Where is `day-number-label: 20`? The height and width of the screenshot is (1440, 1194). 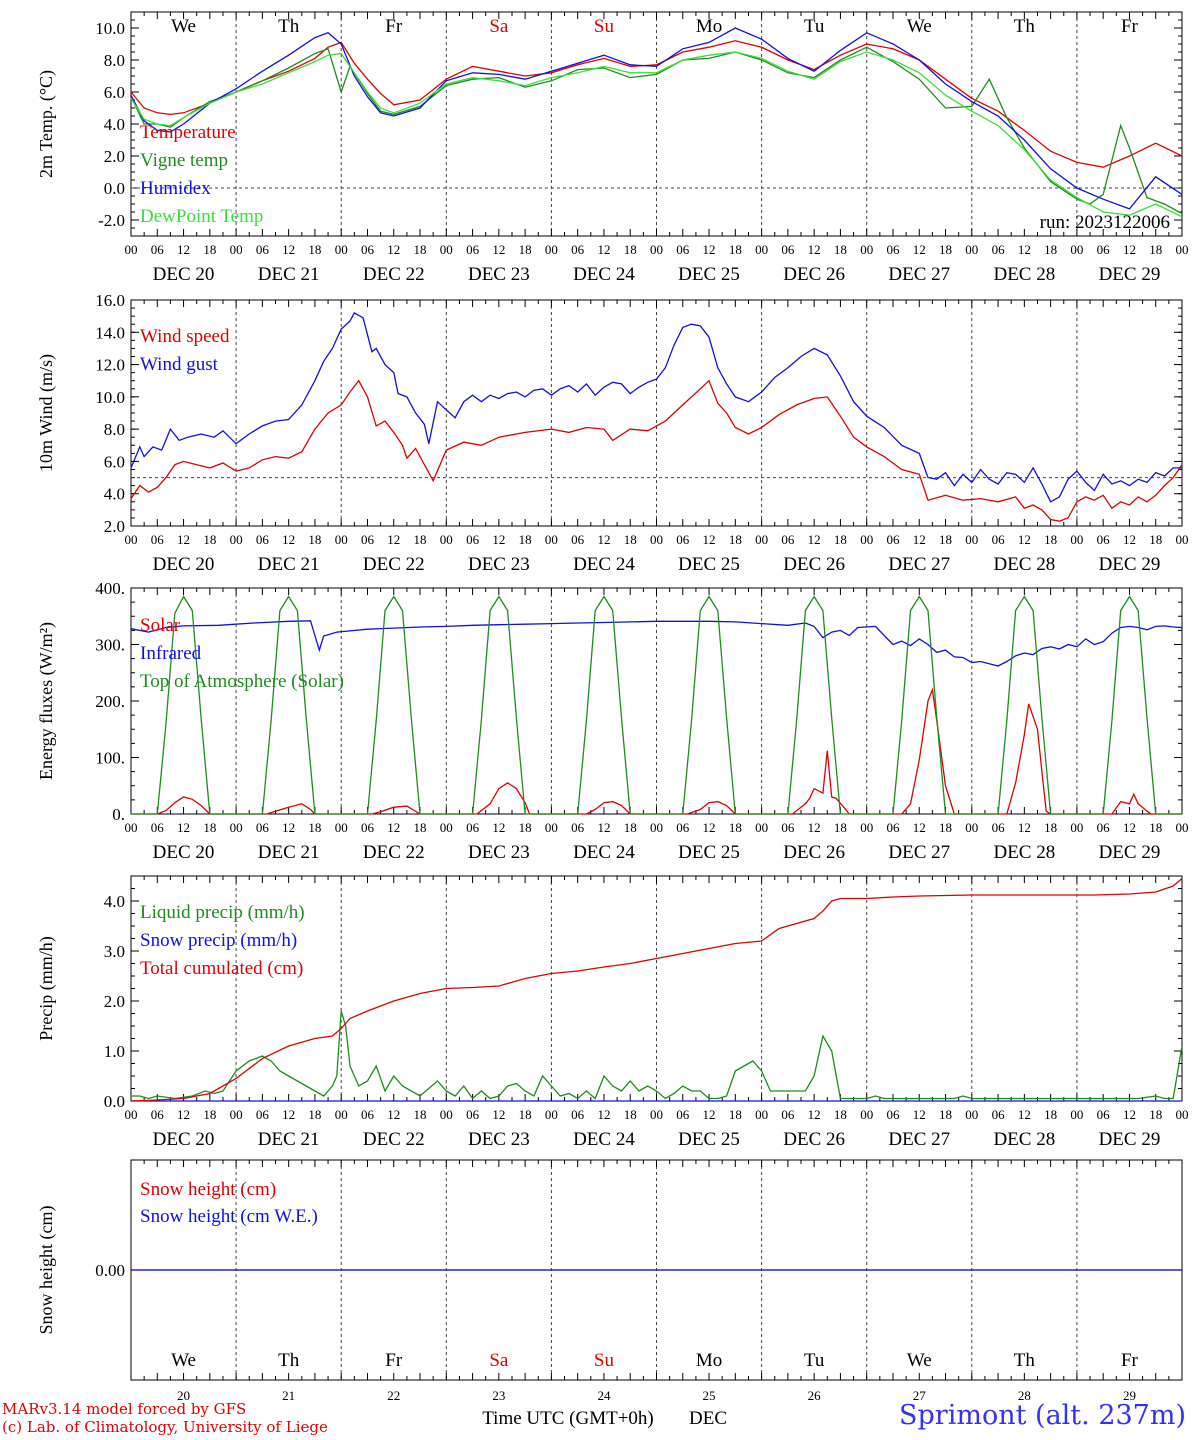
day-number-label: 20 is located at coordinates (183, 1395).